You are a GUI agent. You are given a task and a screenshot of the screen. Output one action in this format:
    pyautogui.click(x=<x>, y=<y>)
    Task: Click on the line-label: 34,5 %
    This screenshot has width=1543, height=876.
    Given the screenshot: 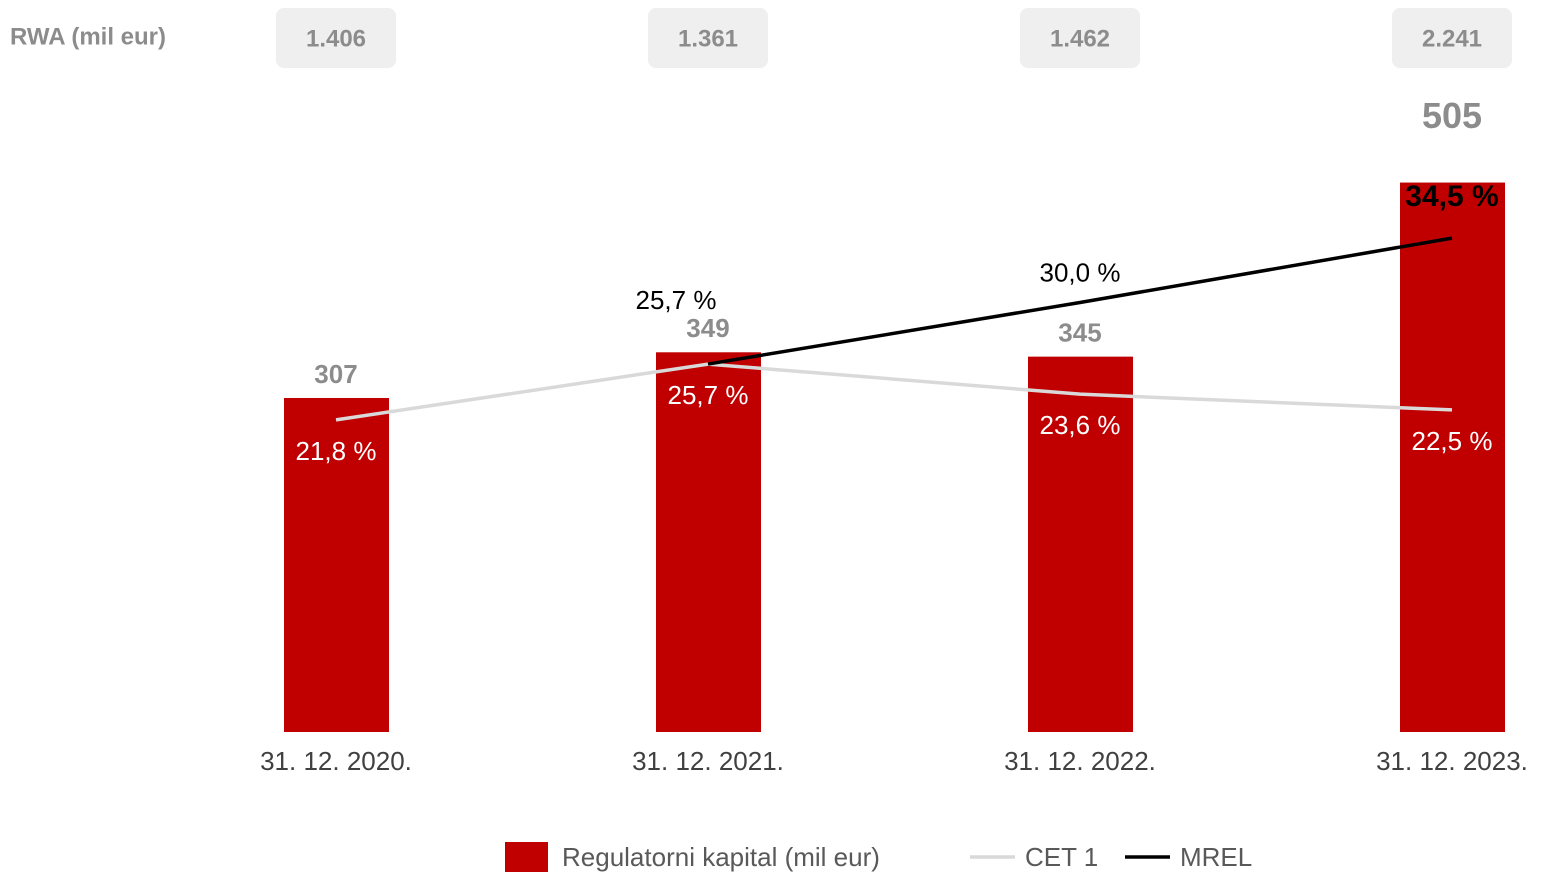 What is the action you would take?
    pyautogui.click(x=1451, y=196)
    